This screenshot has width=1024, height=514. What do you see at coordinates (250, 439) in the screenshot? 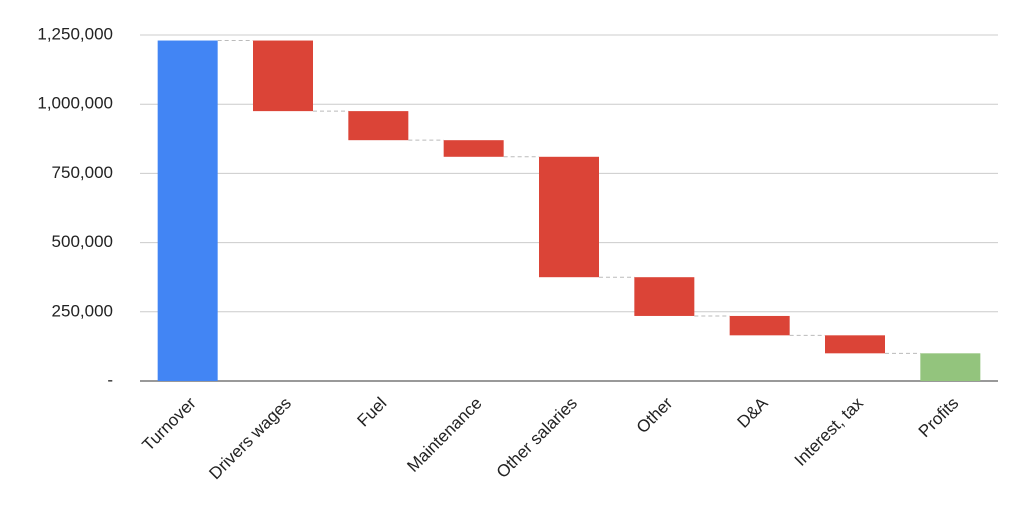
I see `x-tick-label: Drivers wages` at bounding box center [250, 439].